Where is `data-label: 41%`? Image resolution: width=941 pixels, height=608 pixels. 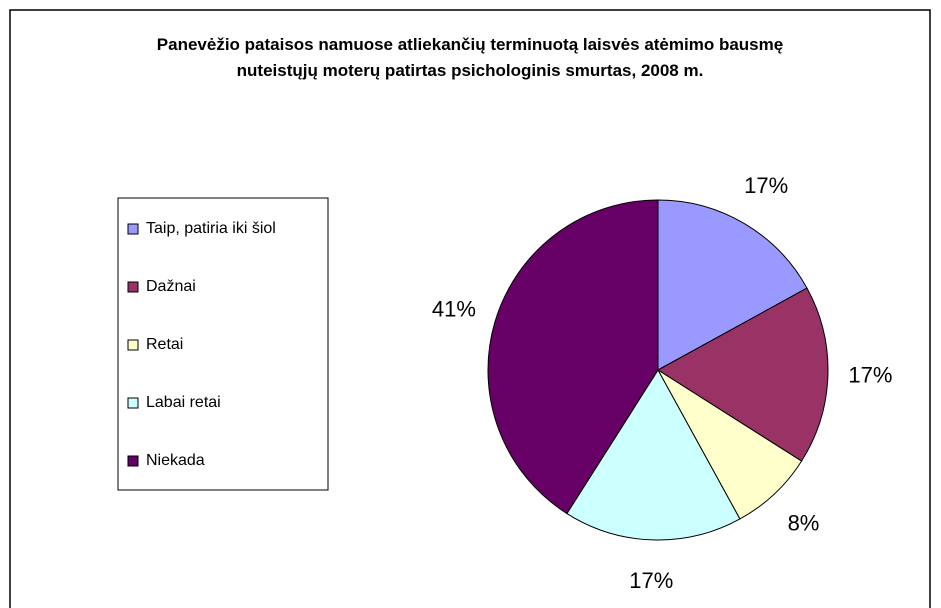
data-label: 41% is located at coordinates (454, 309).